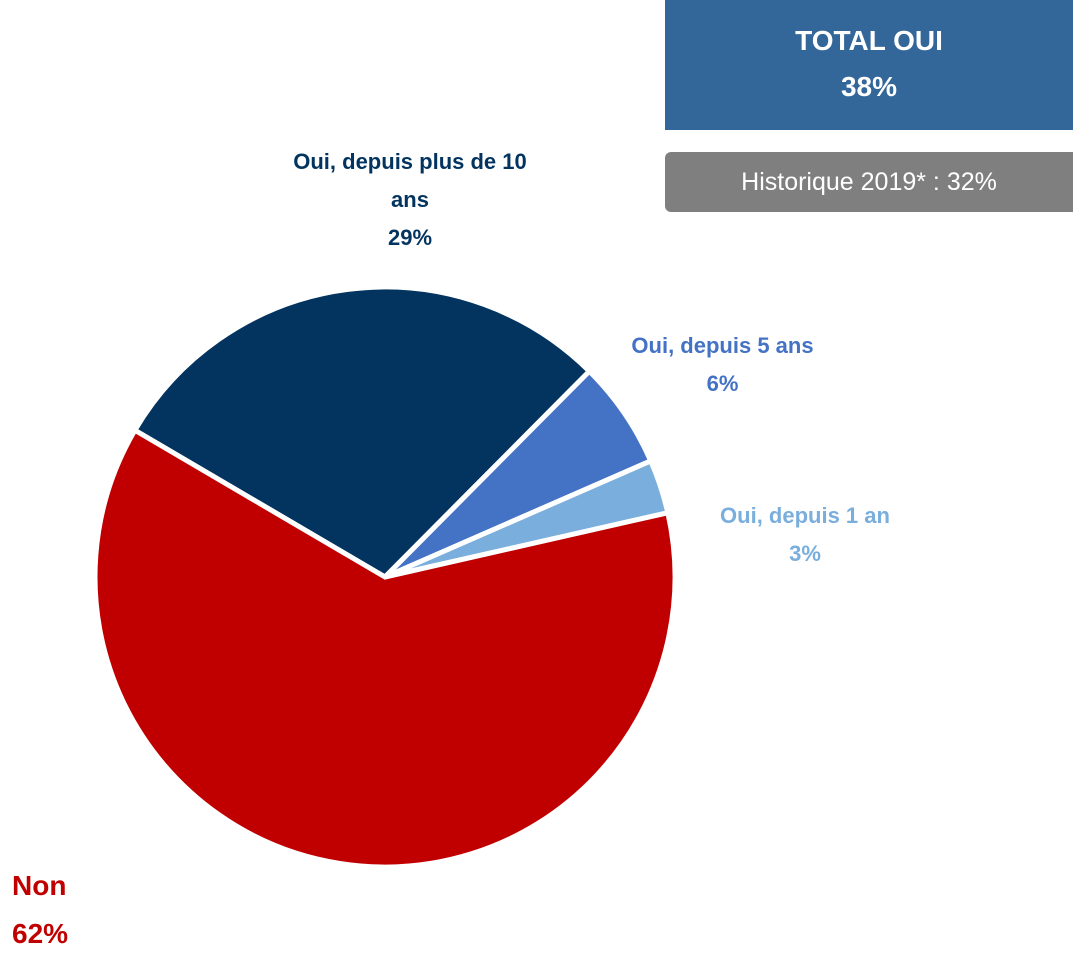 Image resolution: width=1073 pixels, height=958 pixels. I want to click on total-value: 38%, so click(869, 86).